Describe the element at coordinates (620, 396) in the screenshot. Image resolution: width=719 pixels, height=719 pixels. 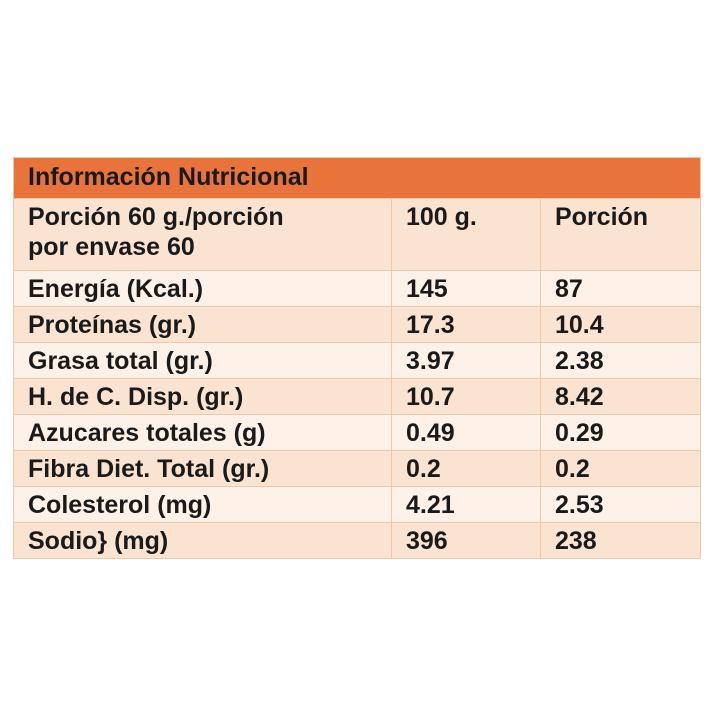
I see `value-per-portion: 8.42` at that location.